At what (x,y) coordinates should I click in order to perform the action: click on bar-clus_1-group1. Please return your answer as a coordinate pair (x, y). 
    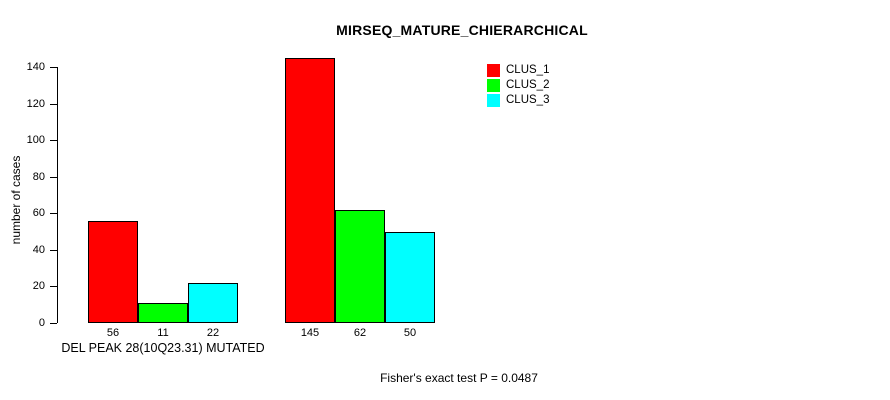
    Looking at the image, I should click on (113, 271).